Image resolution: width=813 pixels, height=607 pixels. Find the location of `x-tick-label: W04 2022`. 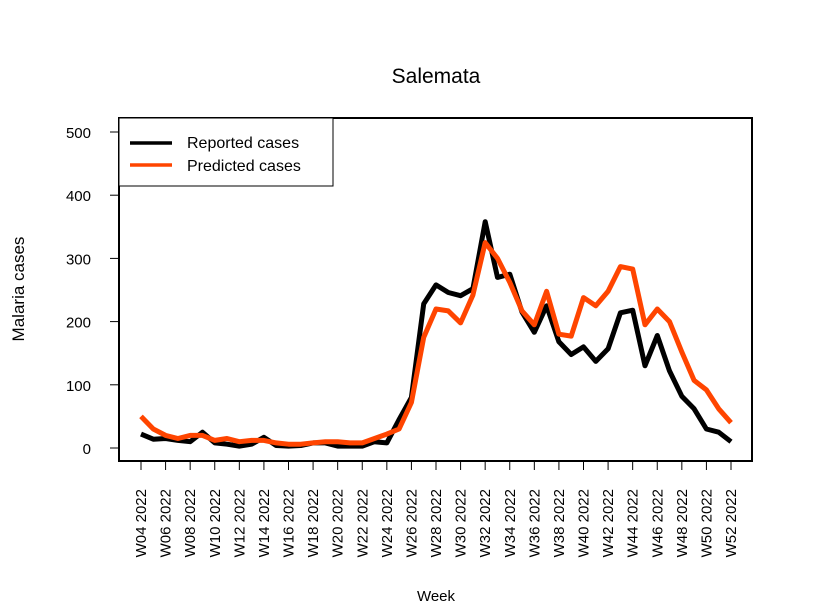

x-tick-label: W04 2022 is located at coordinates (141, 523).